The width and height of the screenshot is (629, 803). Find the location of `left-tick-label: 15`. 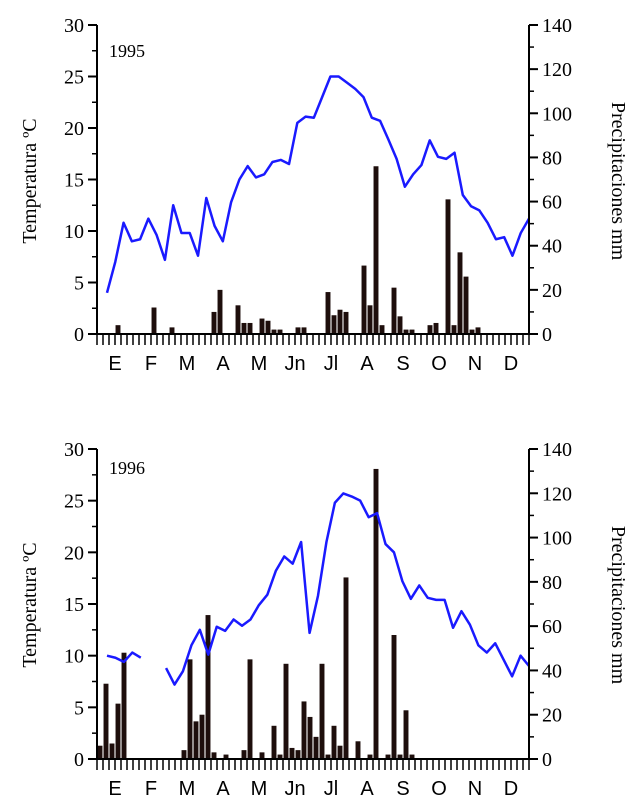

left-tick-label: 15 is located at coordinates (74, 605).